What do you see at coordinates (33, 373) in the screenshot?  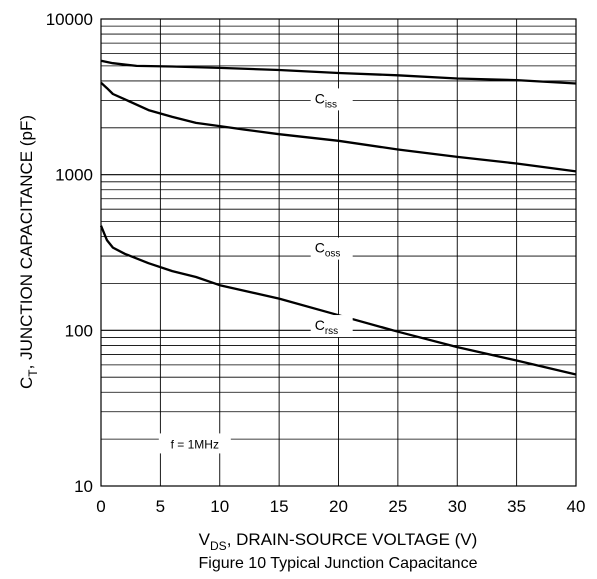 I see `y-axis-label-sub: T` at bounding box center [33, 373].